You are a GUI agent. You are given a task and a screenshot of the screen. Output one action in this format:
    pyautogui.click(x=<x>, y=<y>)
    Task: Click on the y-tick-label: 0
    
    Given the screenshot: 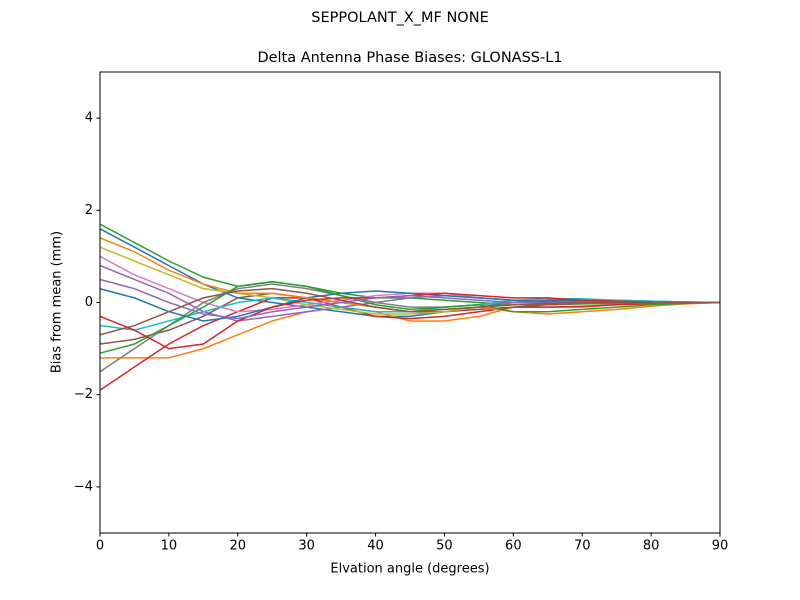 What is the action you would take?
    pyautogui.click(x=89, y=302)
    